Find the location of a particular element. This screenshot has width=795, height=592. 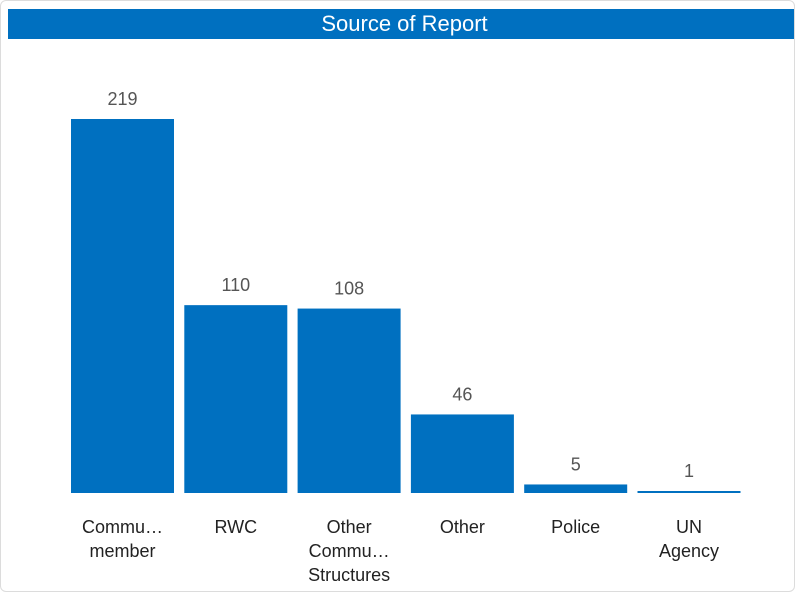

category-label-line: RWC is located at coordinates (235, 527).